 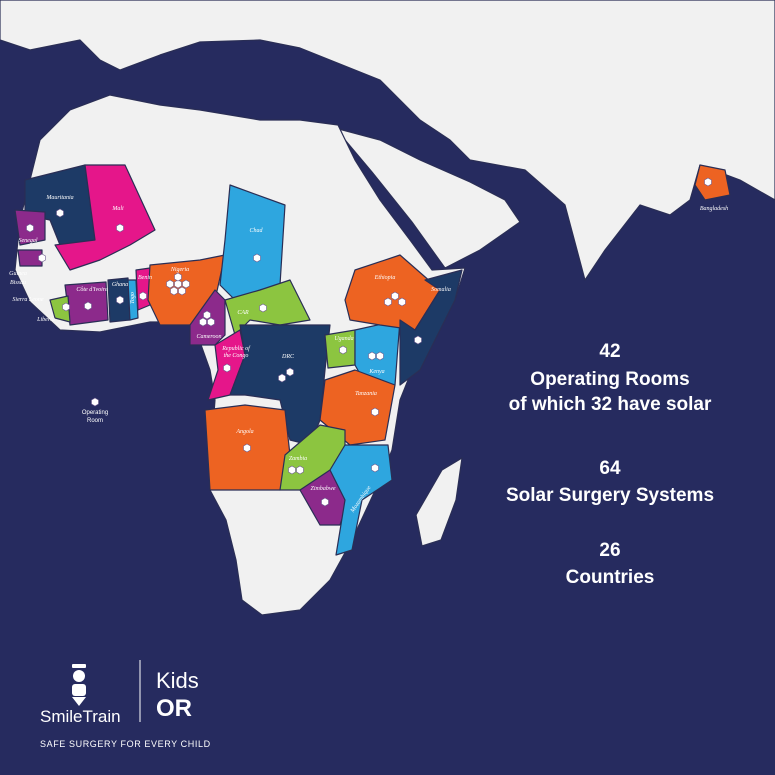 I want to click on country-label: Togo, so click(x=133, y=298).